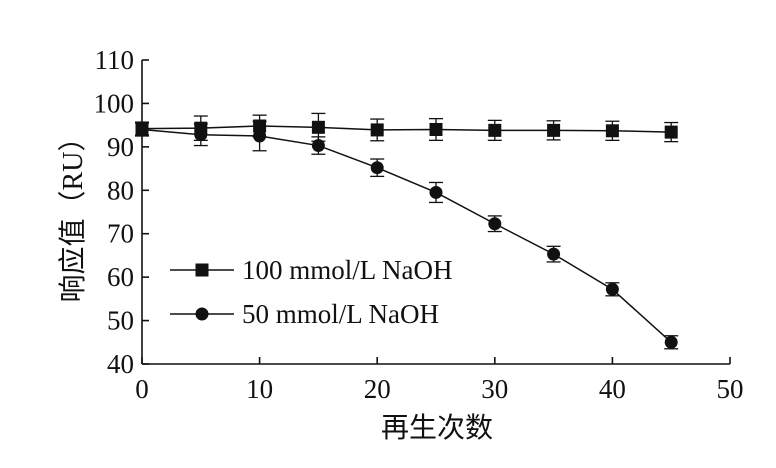  I want to click on legend-label: 100 mmol/L NaOH, so click(347, 270).